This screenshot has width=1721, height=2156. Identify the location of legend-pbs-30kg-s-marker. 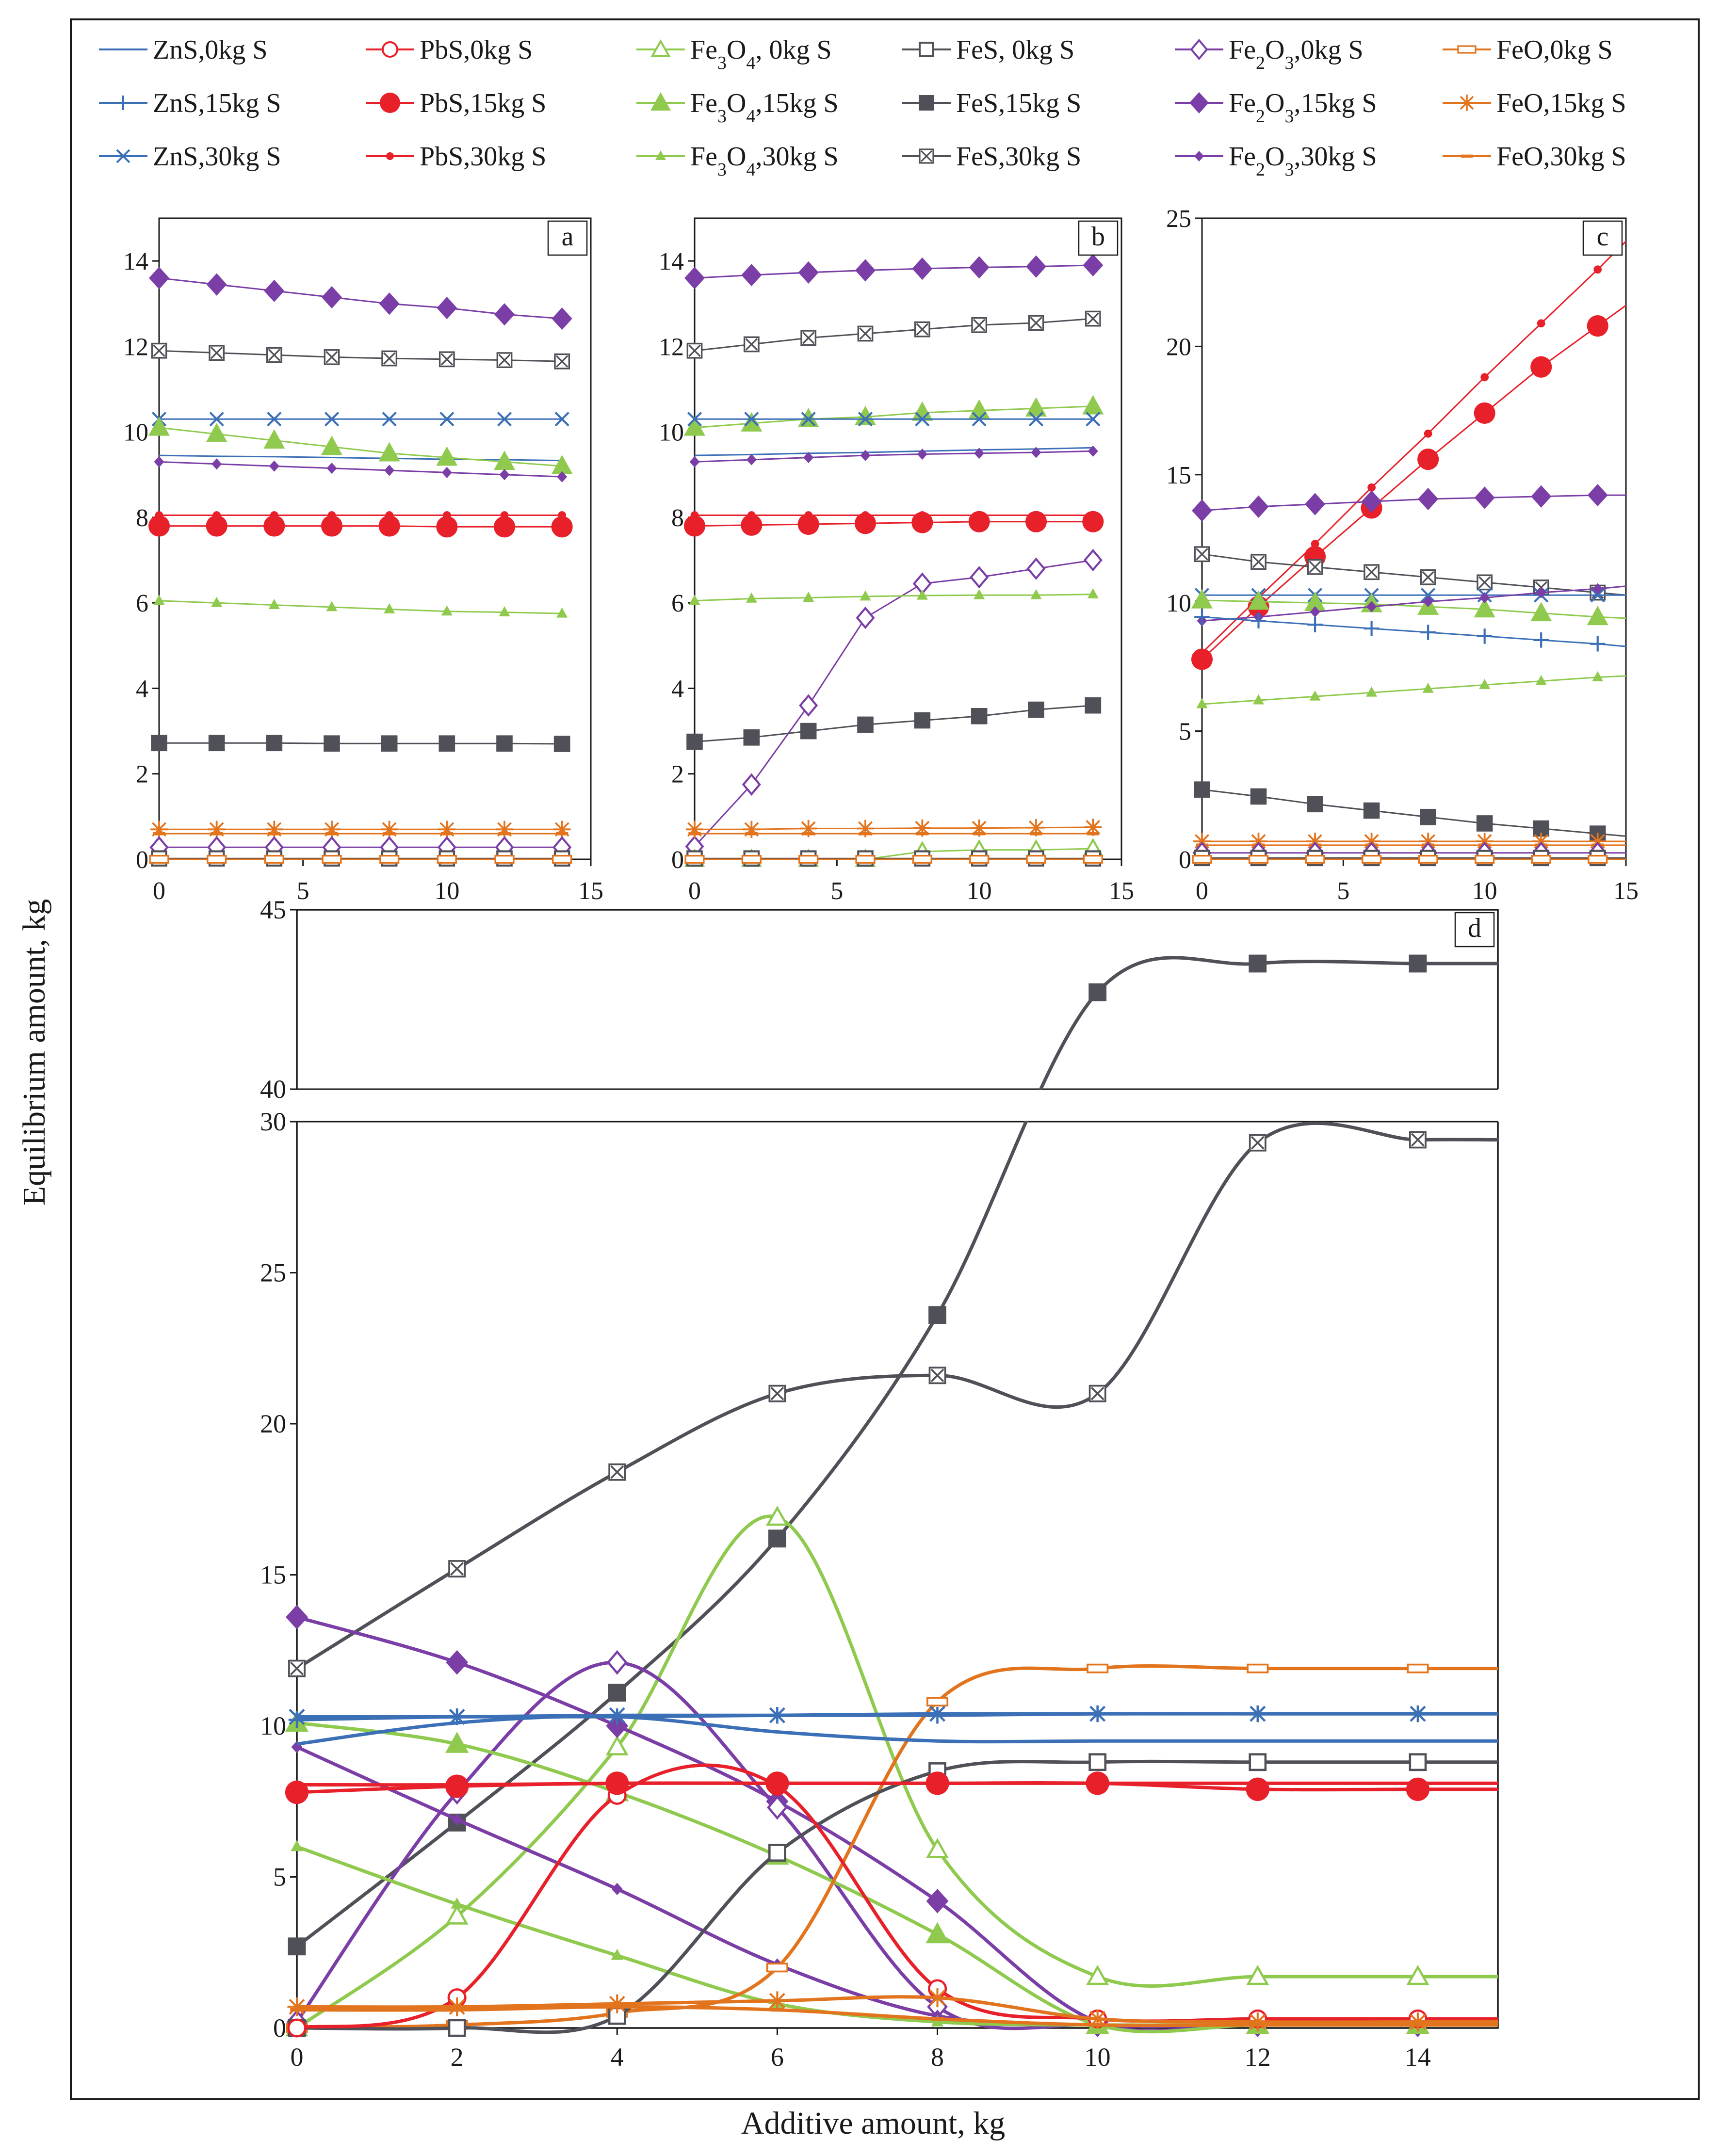
(390, 156).